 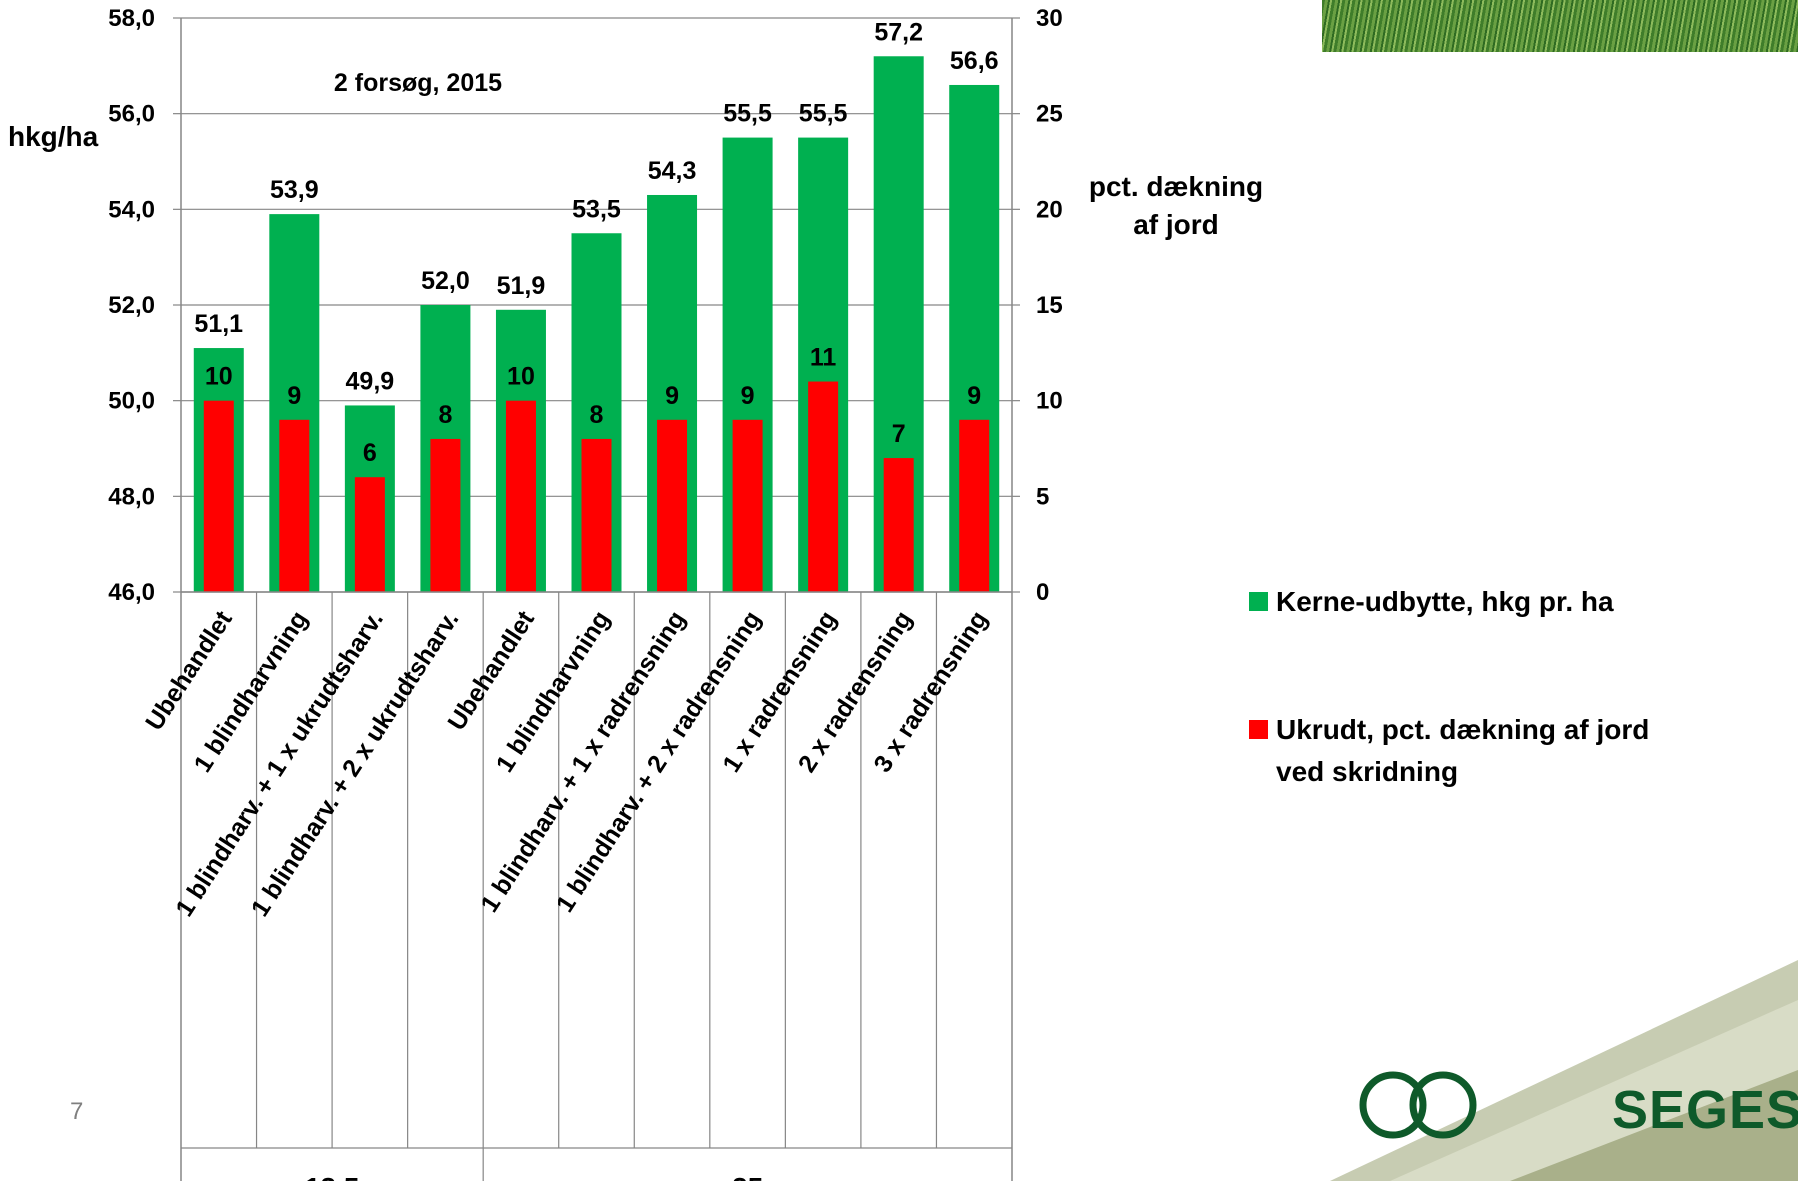 What do you see at coordinates (131, 592) in the screenshot?
I see `left-tick-label: 46,0` at bounding box center [131, 592].